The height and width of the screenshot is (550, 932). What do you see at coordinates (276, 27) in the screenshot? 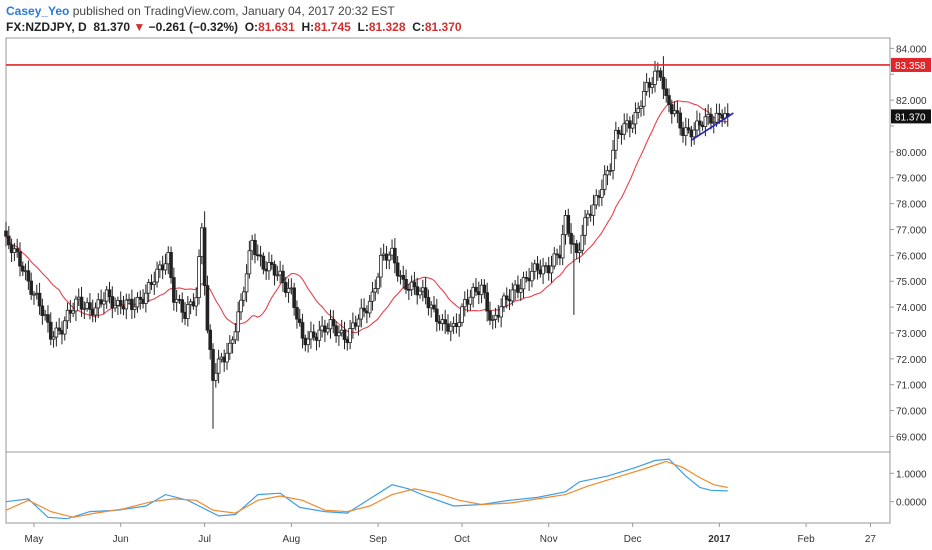
I see `open-value: 81.631` at bounding box center [276, 27].